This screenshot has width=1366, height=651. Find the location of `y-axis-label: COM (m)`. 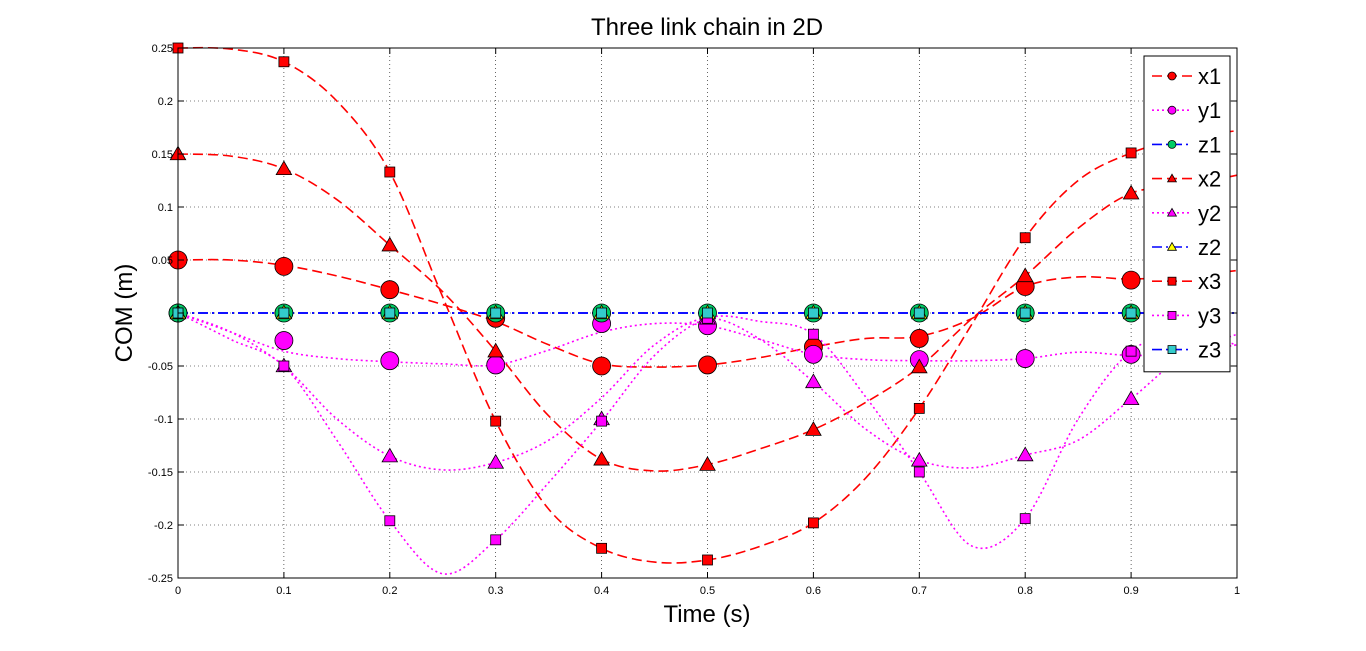

y-axis-label: COM (m) is located at coordinates (124, 313).